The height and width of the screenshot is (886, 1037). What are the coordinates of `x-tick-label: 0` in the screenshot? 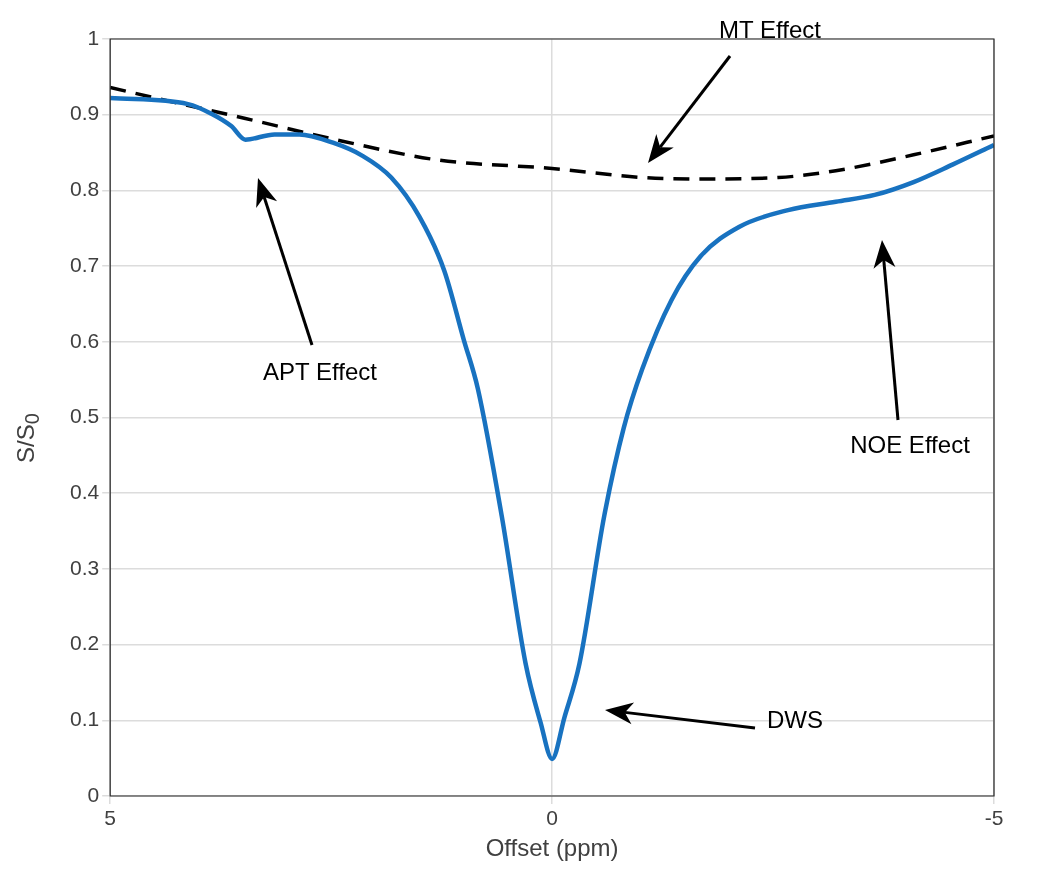 It's located at (552, 818).